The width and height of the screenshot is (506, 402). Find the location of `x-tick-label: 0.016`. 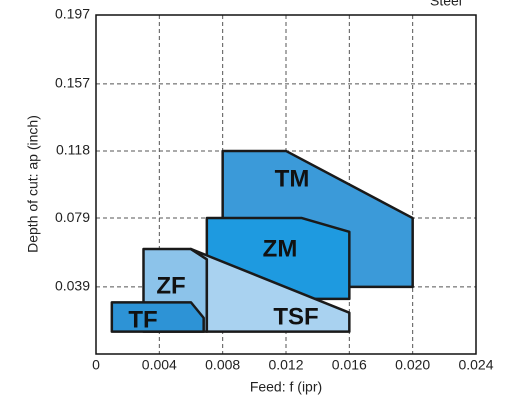

x-tick-label: 0.016 is located at coordinates (349, 365).